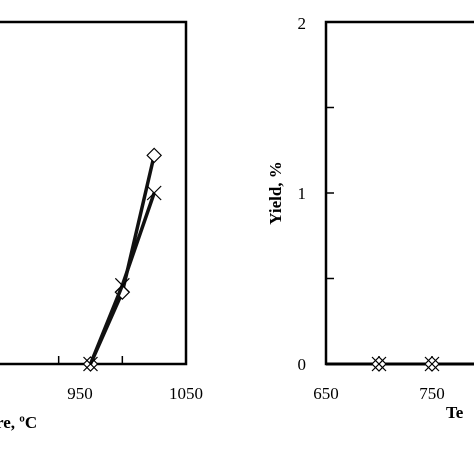 This screenshot has height=474, width=474. I want to click on left-x-axis-title: re, ºC, so click(18, 422).